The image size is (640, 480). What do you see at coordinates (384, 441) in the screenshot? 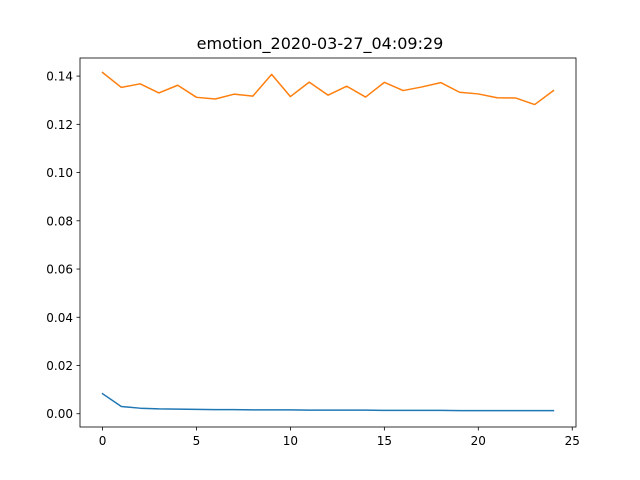
I see `x-tick-label: 15` at bounding box center [384, 441].